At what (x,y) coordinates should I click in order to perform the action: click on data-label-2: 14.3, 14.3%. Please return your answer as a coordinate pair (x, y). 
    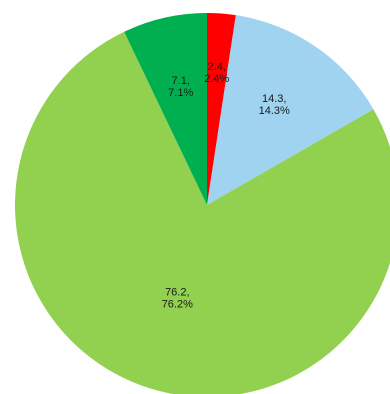
    Looking at the image, I should click on (274, 105).